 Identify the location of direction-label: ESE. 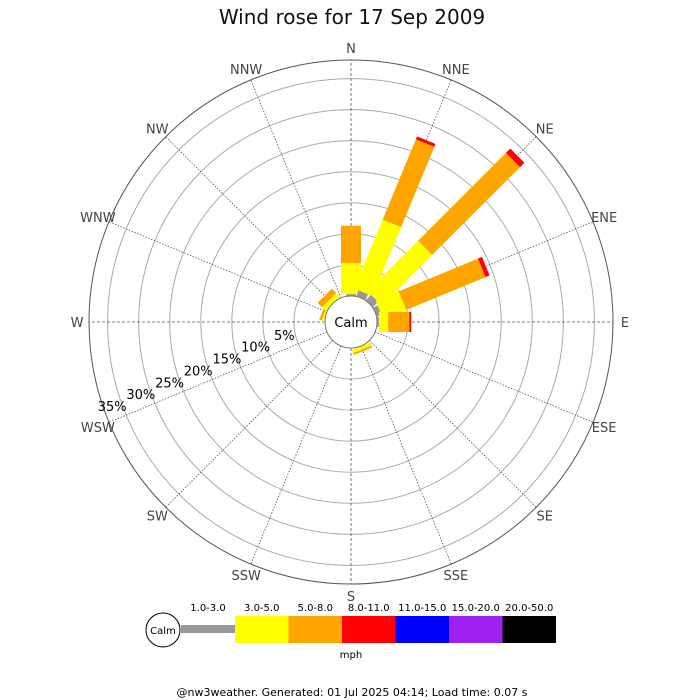
(604, 428).